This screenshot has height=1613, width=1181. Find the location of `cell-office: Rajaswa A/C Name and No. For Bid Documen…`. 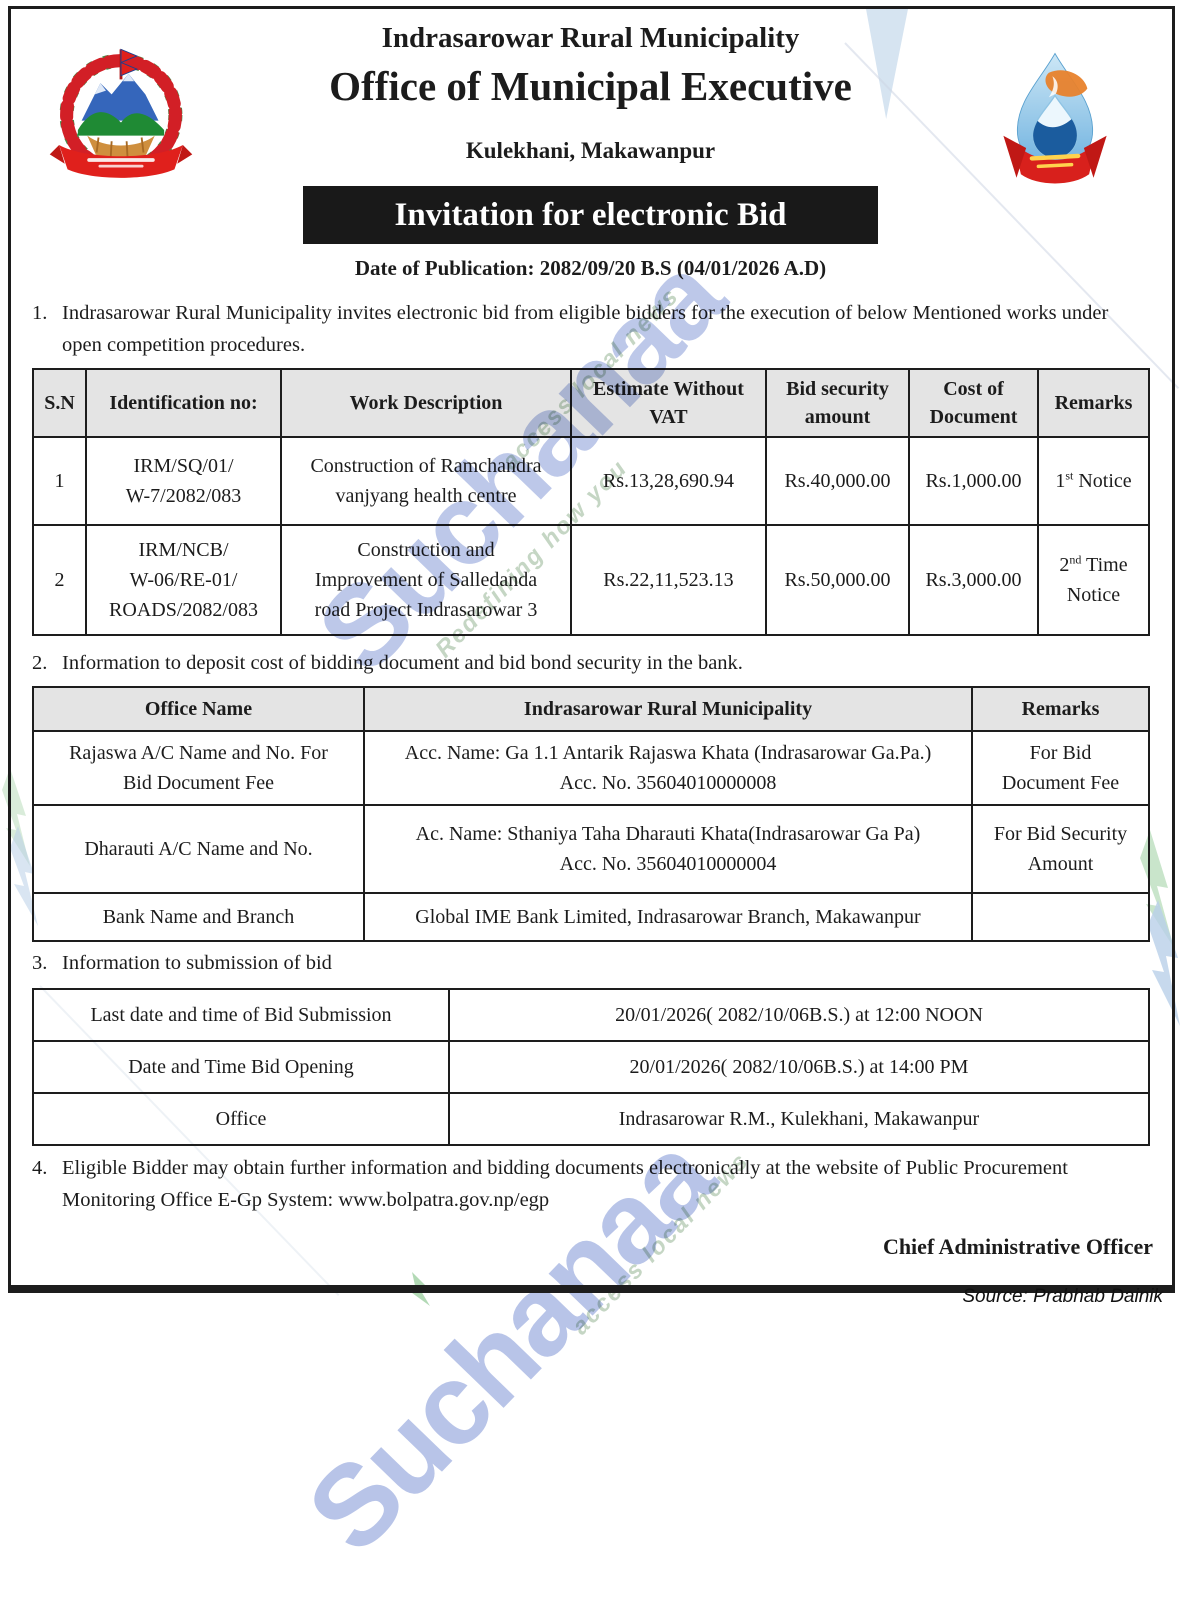

cell-office: Rajaswa A/C Name and No. For Bid Documen… is located at coordinates (198, 768).